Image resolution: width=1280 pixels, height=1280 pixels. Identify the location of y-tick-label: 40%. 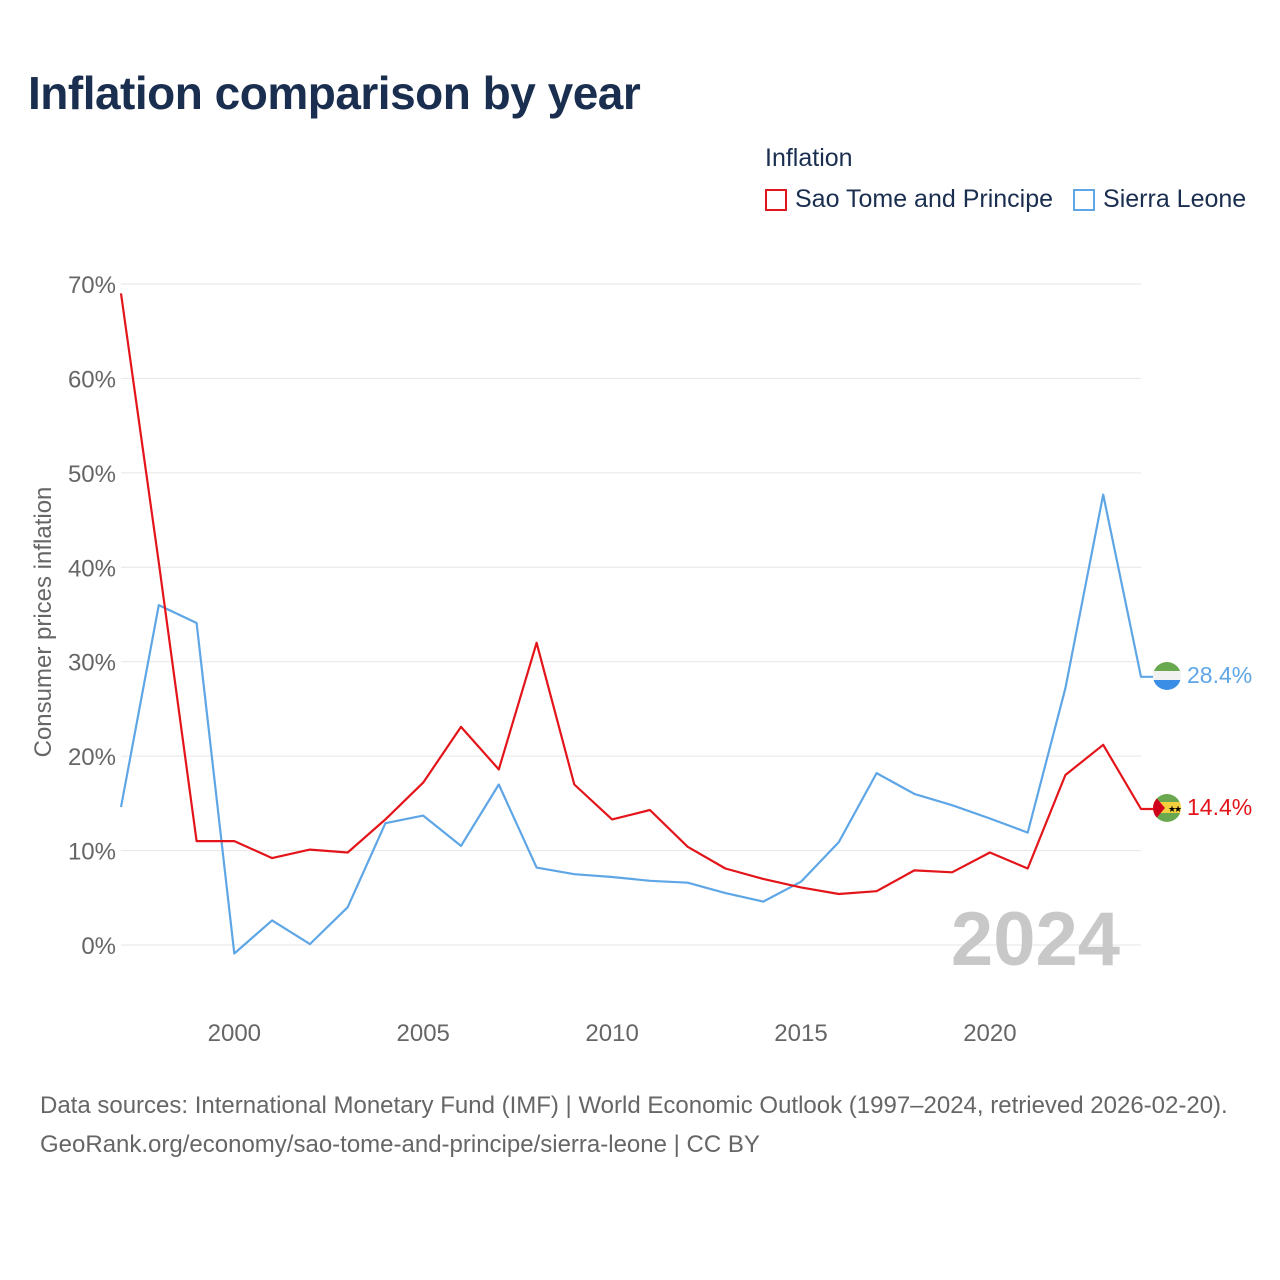
(92, 568).